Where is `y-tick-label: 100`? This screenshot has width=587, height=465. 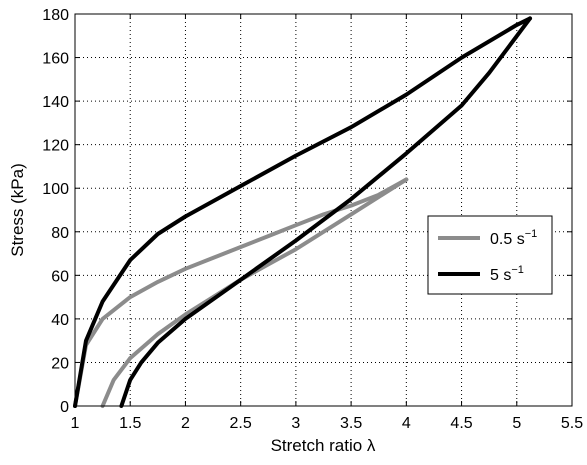
y-tick-label: 100 is located at coordinates (55, 189).